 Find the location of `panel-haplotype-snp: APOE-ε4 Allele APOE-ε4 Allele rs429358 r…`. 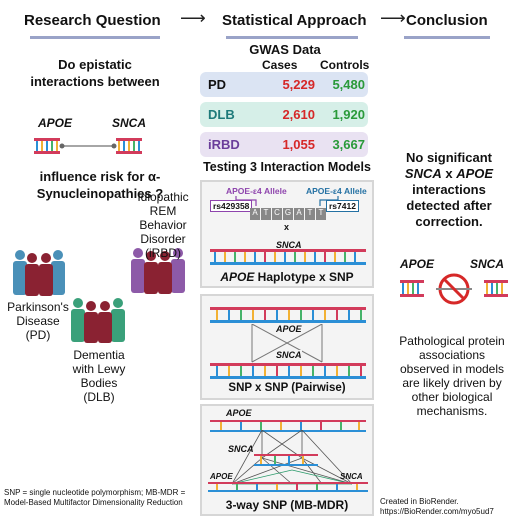

panel-haplotype-snp: APOE-ε4 Allele APOE-ε4 Allele rs429358 r… is located at coordinates (287, 234).